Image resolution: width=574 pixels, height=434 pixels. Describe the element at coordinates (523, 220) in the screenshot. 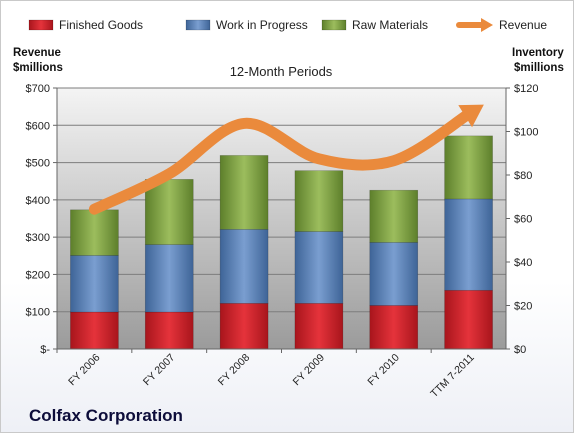

I see `right-tick-label: $60` at that location.